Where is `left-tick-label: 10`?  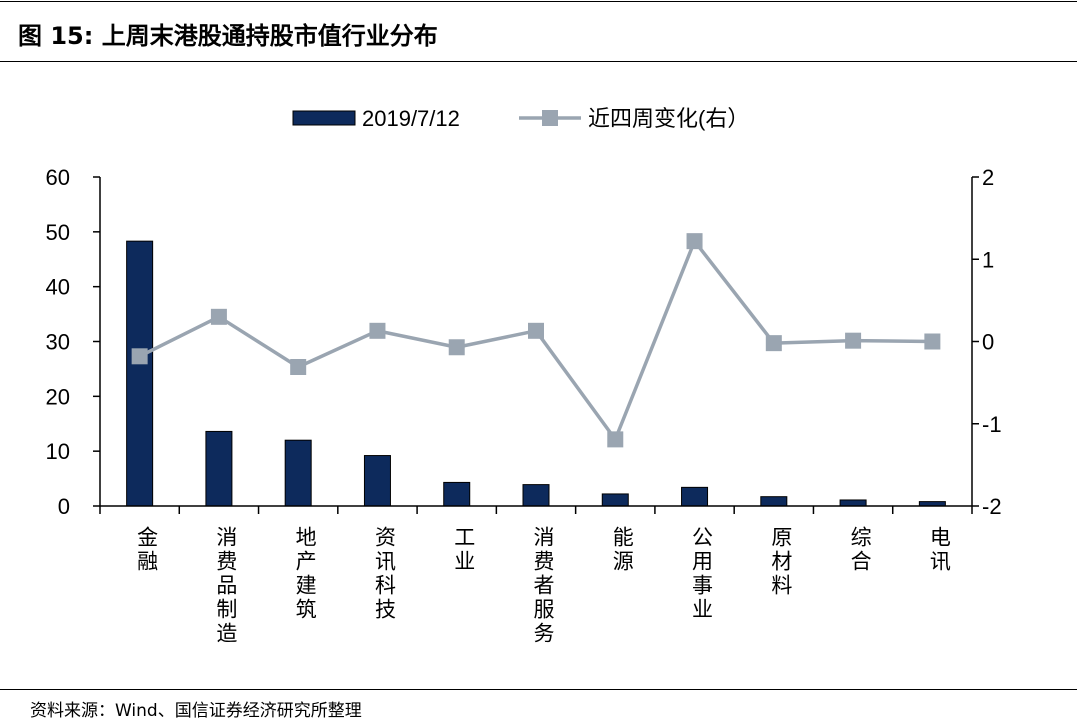
left-tick-label: 10 is located at coordinates (58, 451).